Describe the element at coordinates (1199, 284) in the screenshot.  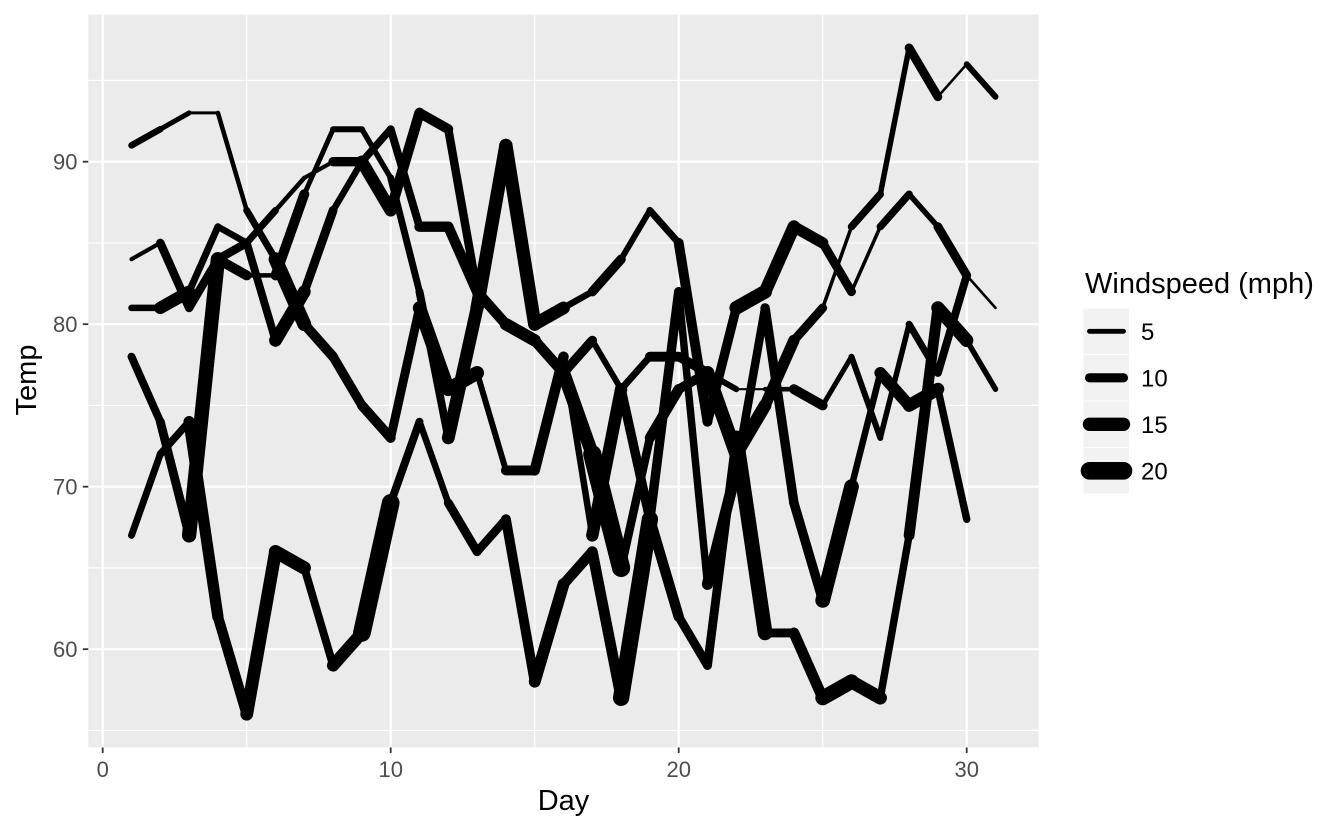
I see `legend-title: Windspeed (mph)` at that location.